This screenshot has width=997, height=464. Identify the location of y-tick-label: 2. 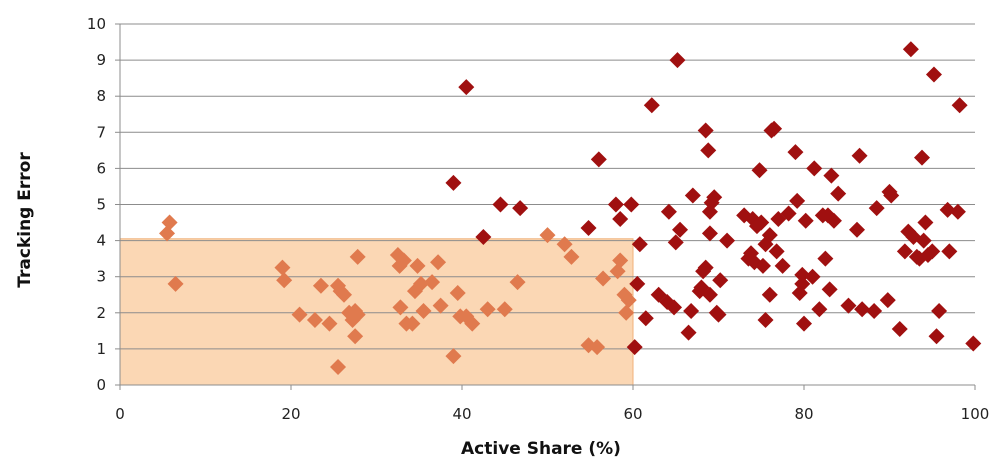
(101, 313).